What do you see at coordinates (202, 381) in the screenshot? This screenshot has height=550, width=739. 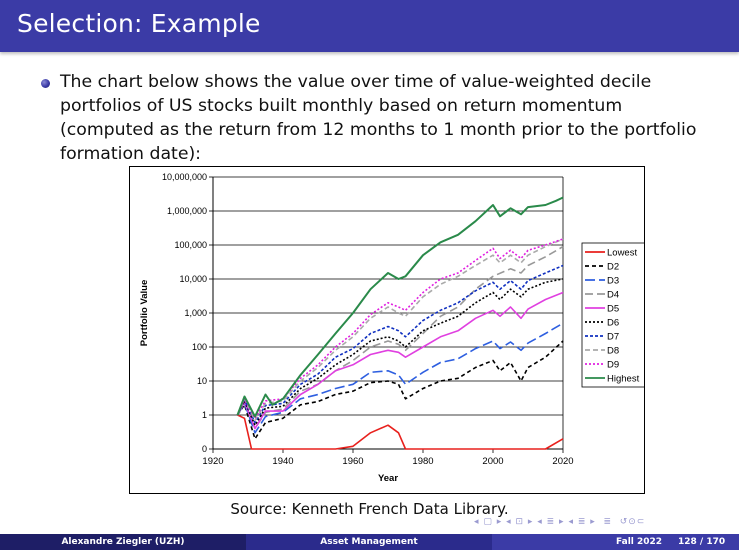 I see `y-tick-label: 10` at bounding box center [202, 381].